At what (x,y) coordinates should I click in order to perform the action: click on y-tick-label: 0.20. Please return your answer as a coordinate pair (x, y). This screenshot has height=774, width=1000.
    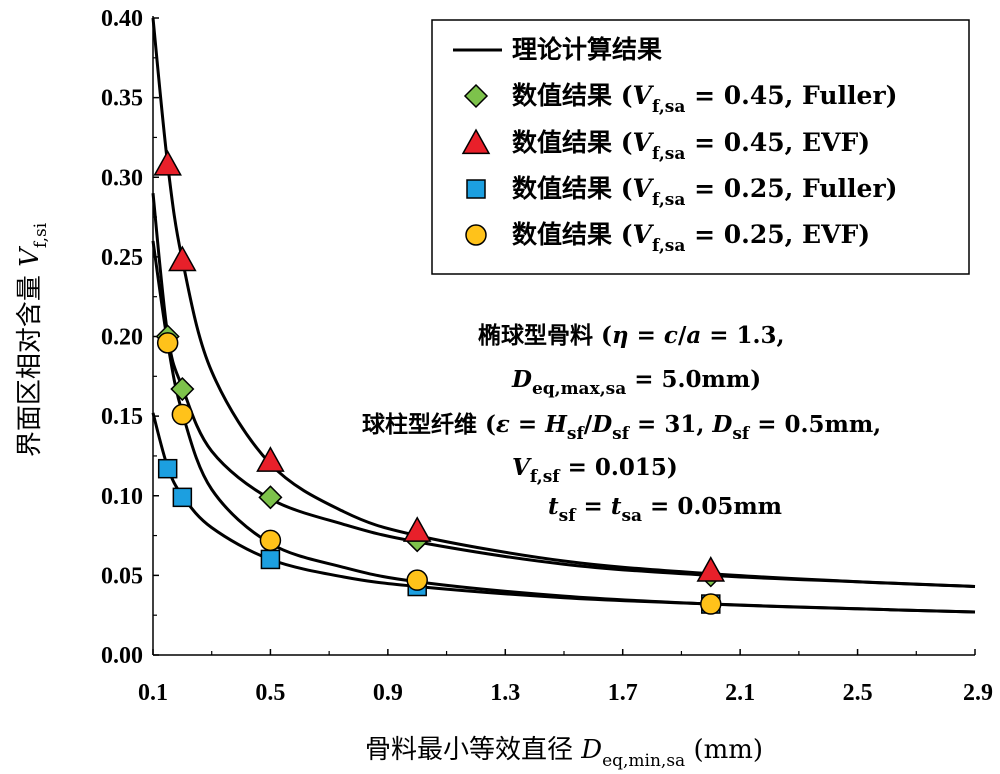
    Looking at the image, I should click on (122, 338).